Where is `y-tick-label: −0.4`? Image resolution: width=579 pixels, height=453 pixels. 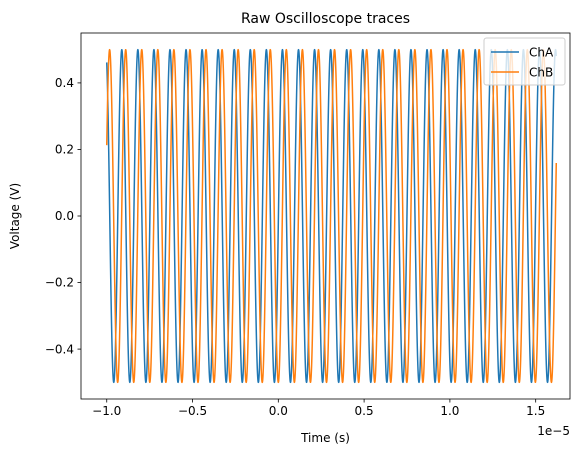 y-tick-label: −0.4 is located at coordinates (59, 349).